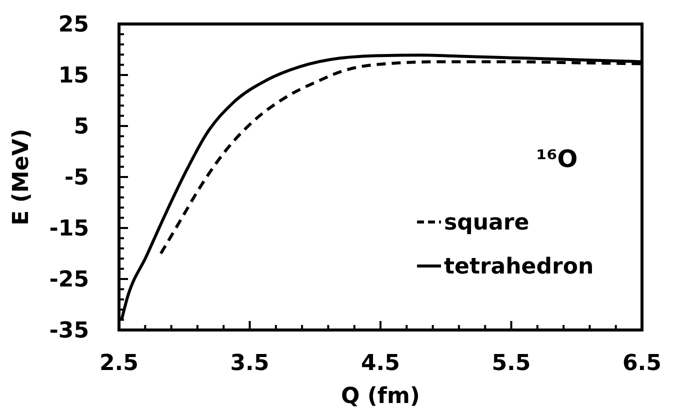  I want to click on legend-label: square, so click(487, 223).